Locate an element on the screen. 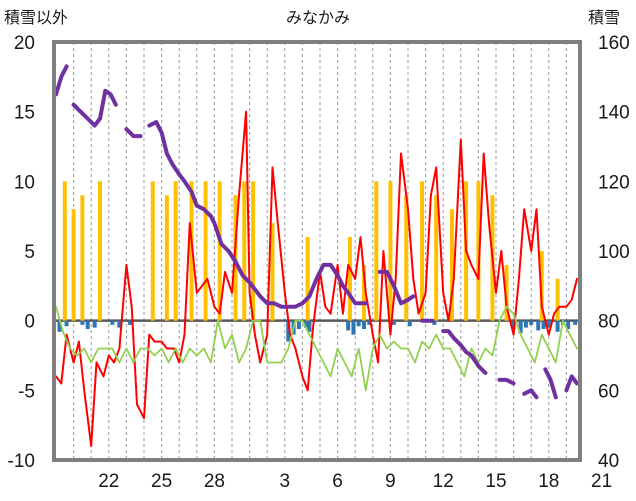 This screenshot has height=501, width=636. x-tick-label: 12 is located at coordinates (443, 481).